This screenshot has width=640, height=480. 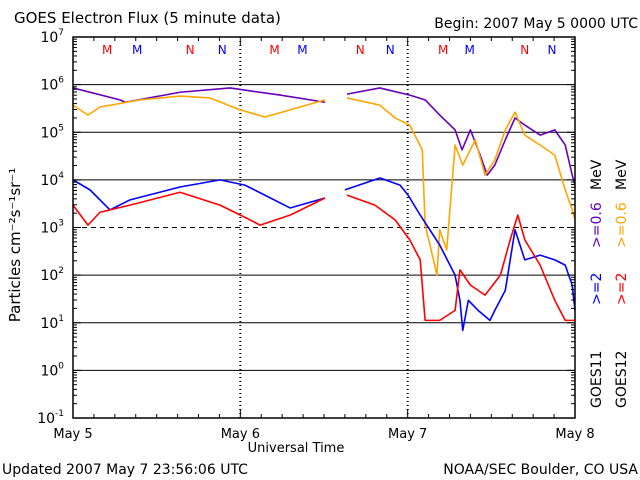 What do you see at coordinates (61, 366) in the screenshot?
I see `y-tick-exponent: 0` at bounding box center [61, 366].